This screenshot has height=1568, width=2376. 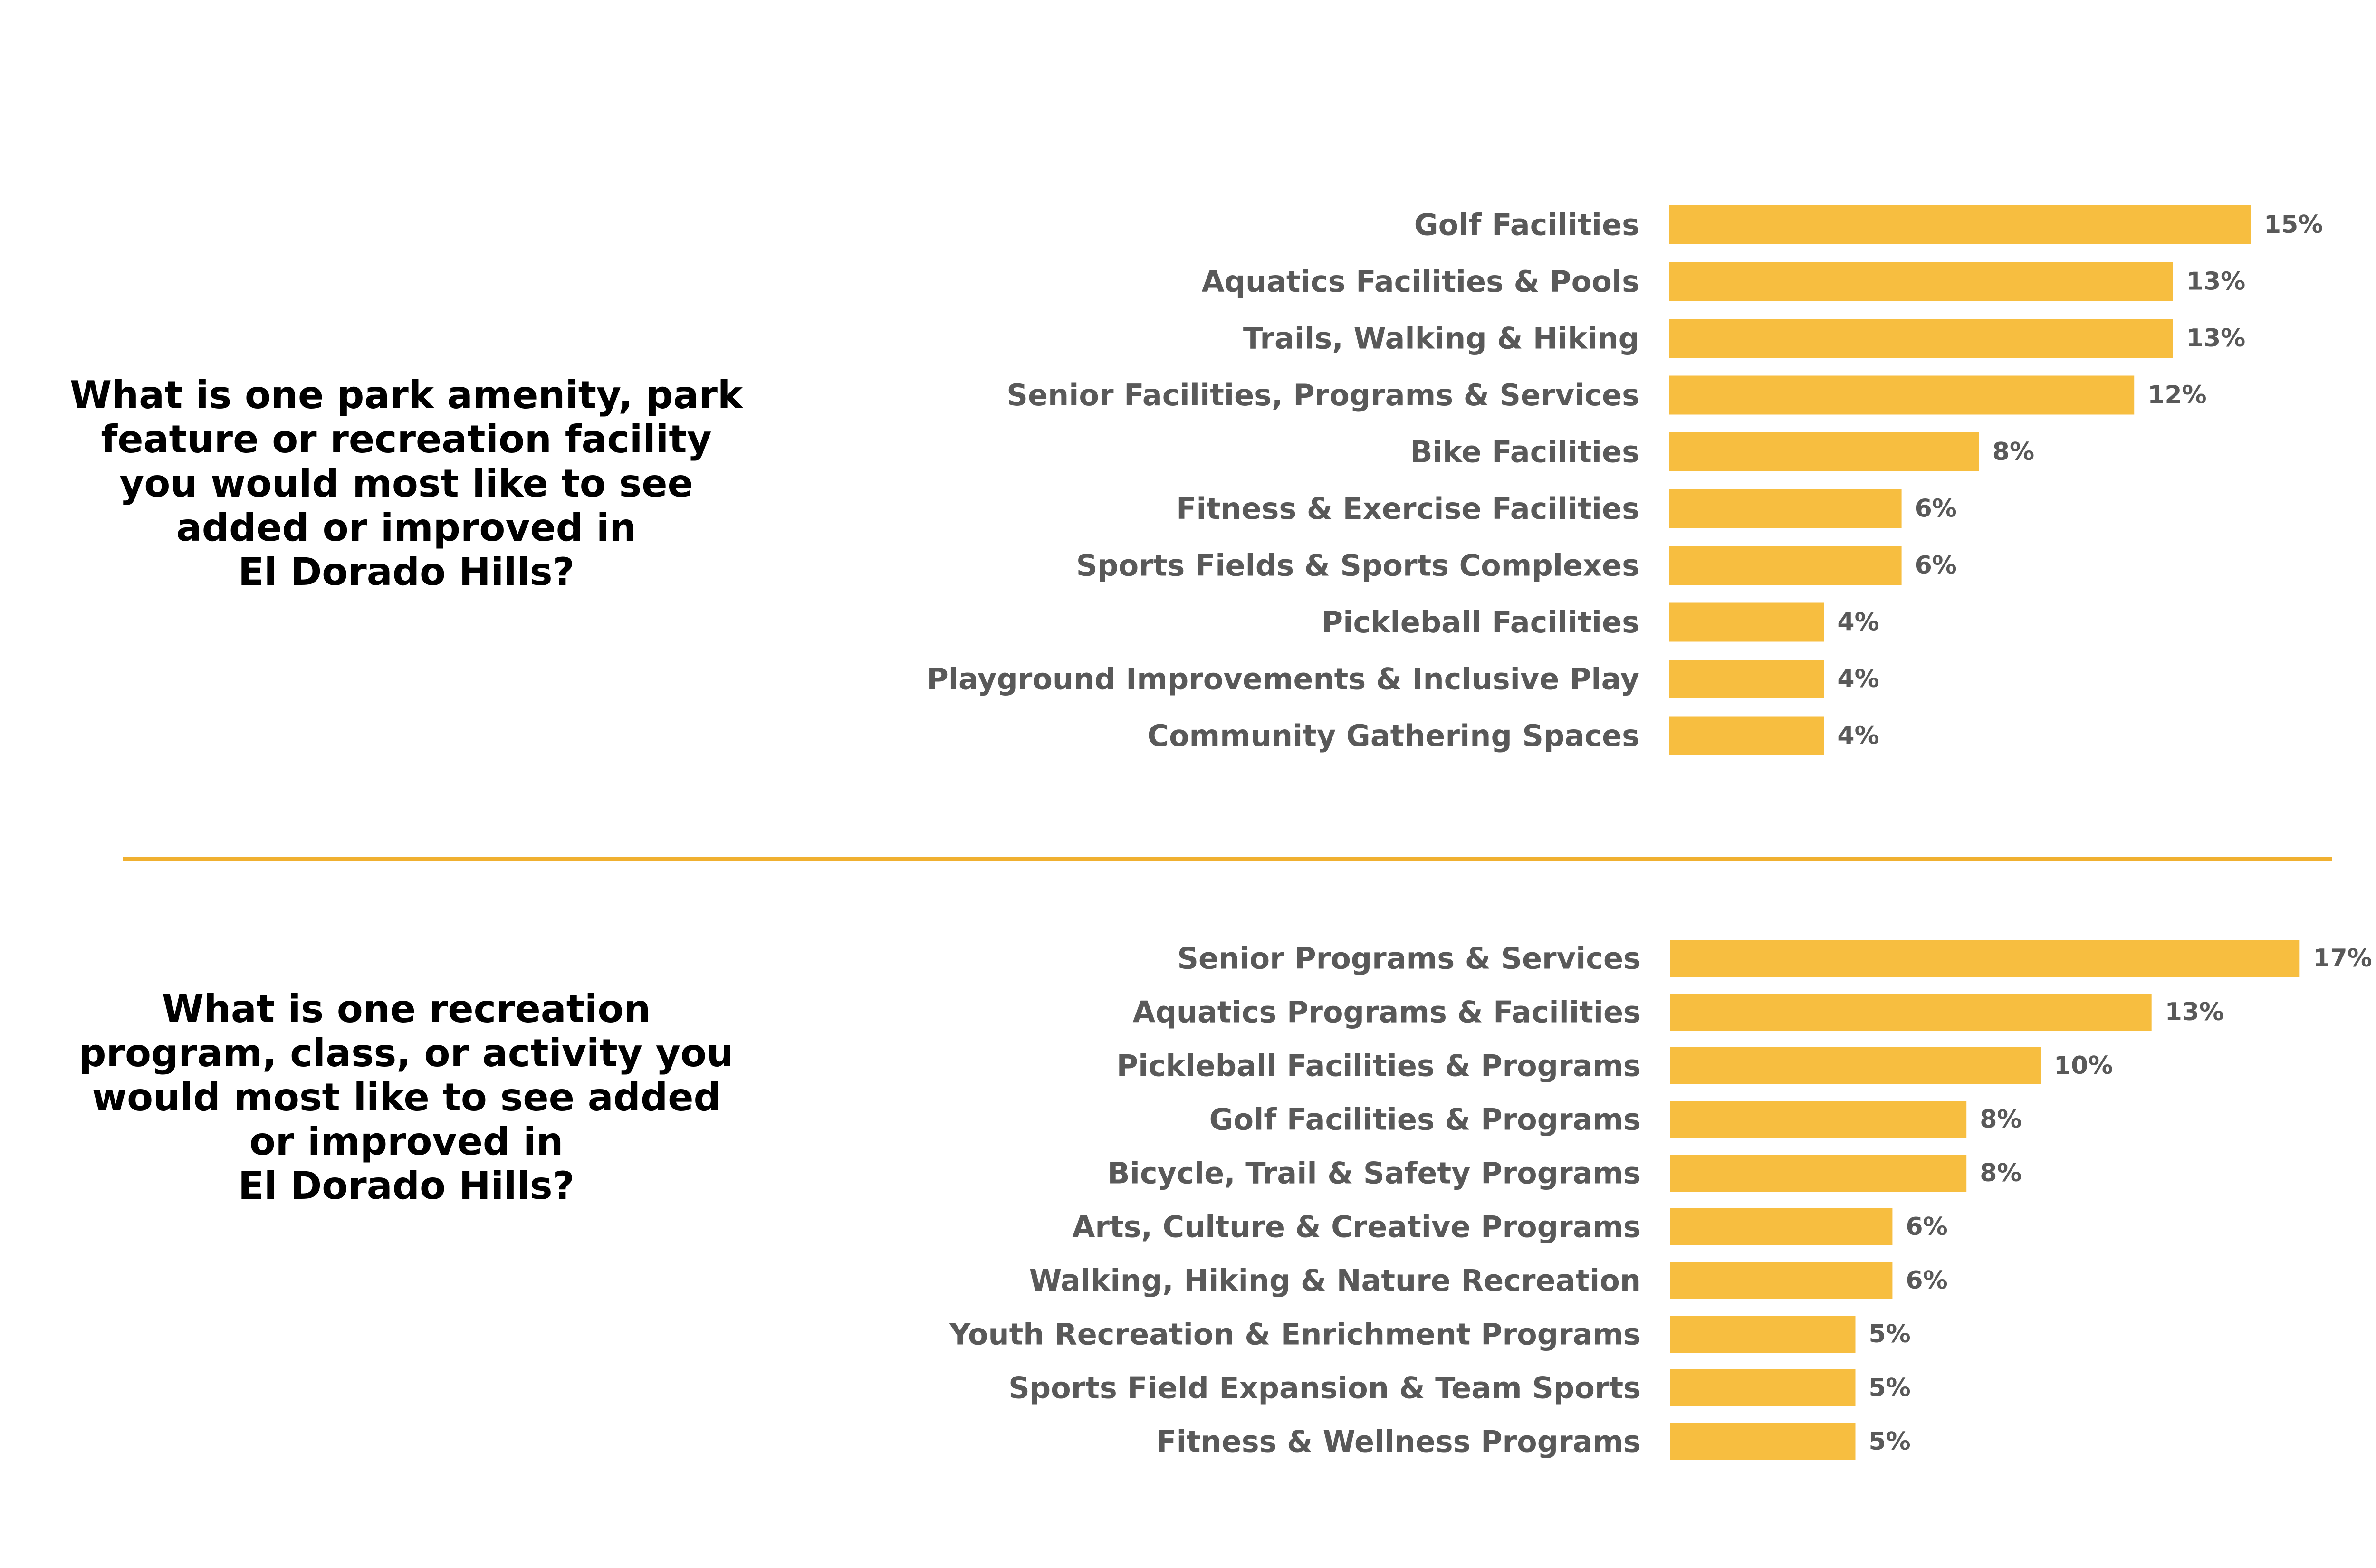 What do you see at coordinates (1526, 225) in the screenshot?
I see `category-label: Golf Facilities` at bounding box center [1526, 225].